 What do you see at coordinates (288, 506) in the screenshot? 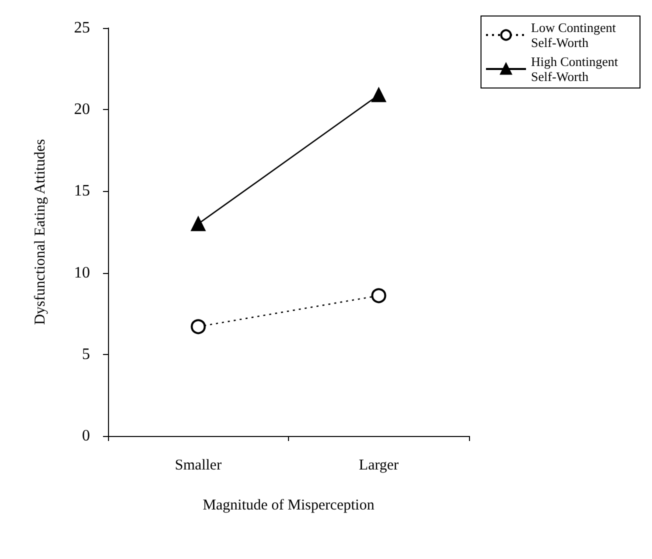
I see `x-axis-title: Magnitude of Misperception` at bounding box center [288, 506].